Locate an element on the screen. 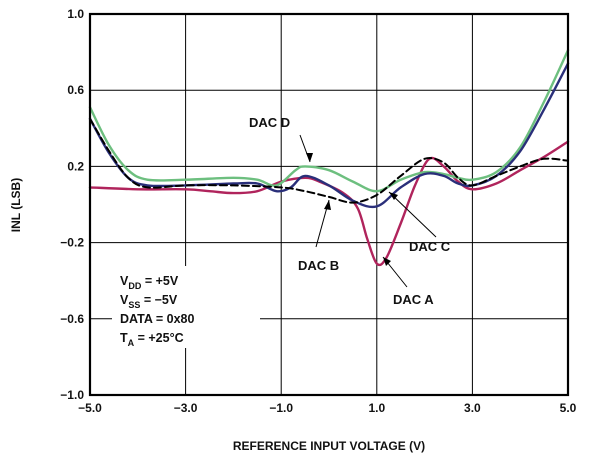 Image resolution: width=591 pixels, height=462 pixels. dac-b-label: DAC B is located at coordinates (318, 265).